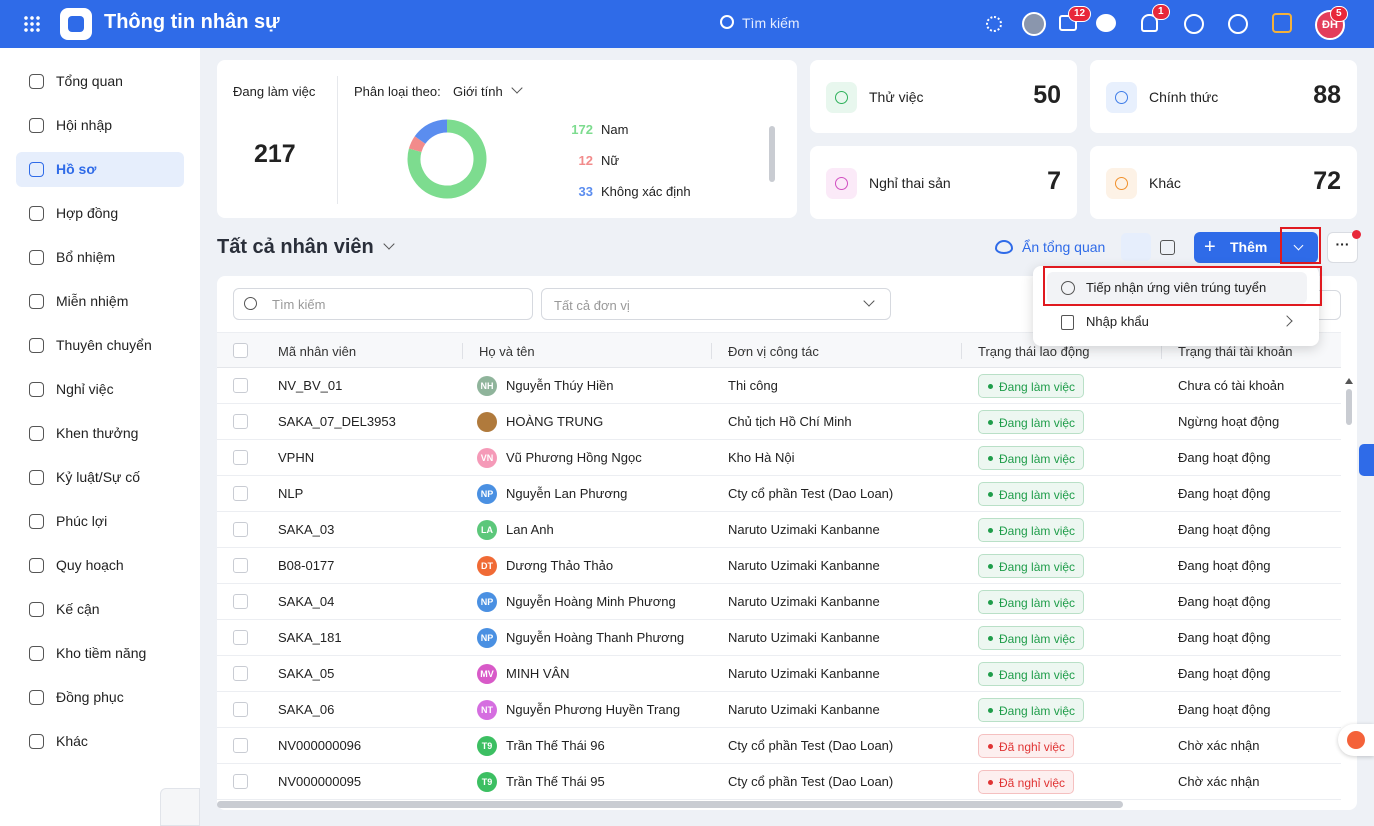  What do you see at coordinates (595, 637) in the screenshot?
I see `employee-name: Nguyễn Hoàng Thanh Phương` at bounding box center [595, 637].